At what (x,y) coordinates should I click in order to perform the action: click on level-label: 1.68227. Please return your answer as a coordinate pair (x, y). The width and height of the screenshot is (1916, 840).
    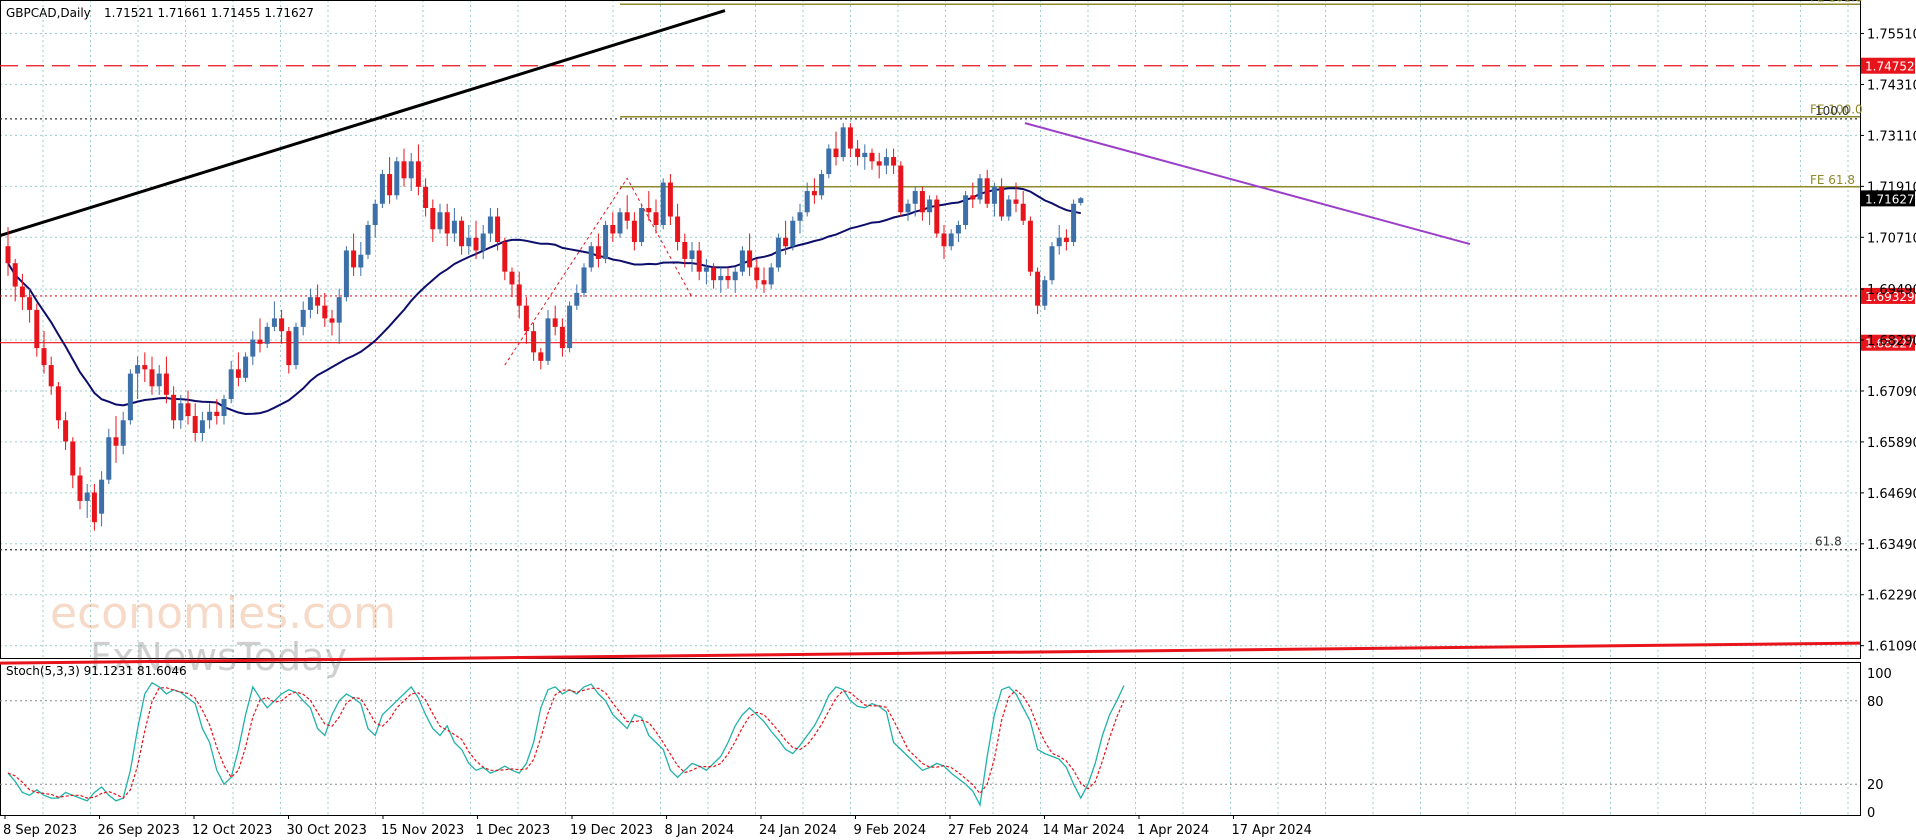
    Looking at the image, I should click on (1890, 344).